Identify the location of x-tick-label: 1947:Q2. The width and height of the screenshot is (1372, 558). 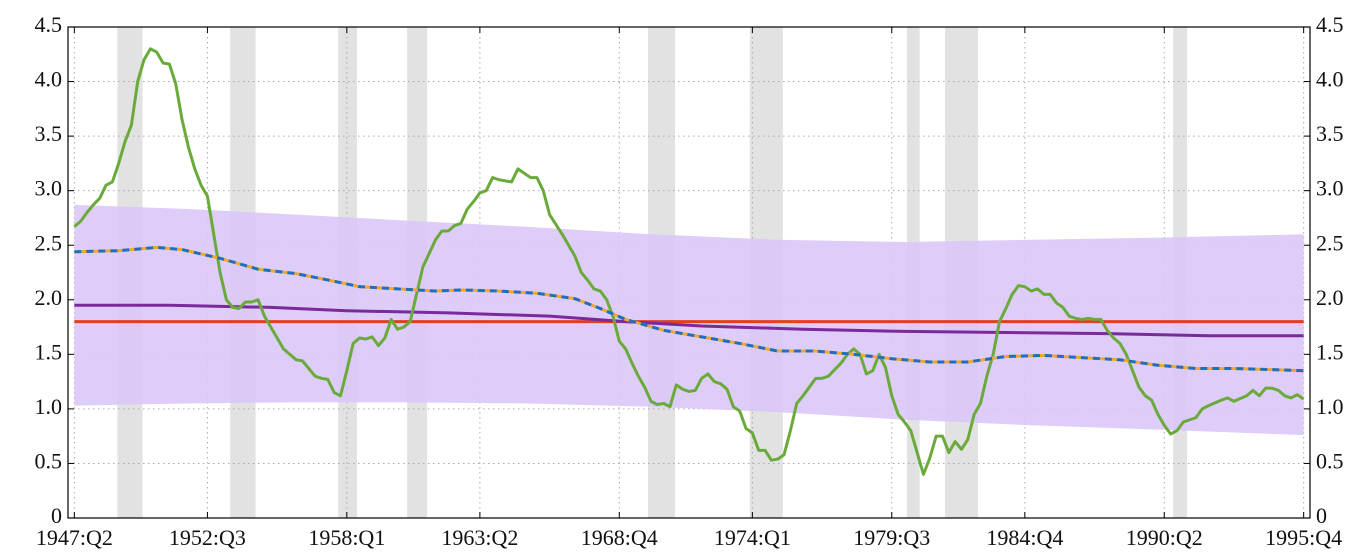
(74, 537).